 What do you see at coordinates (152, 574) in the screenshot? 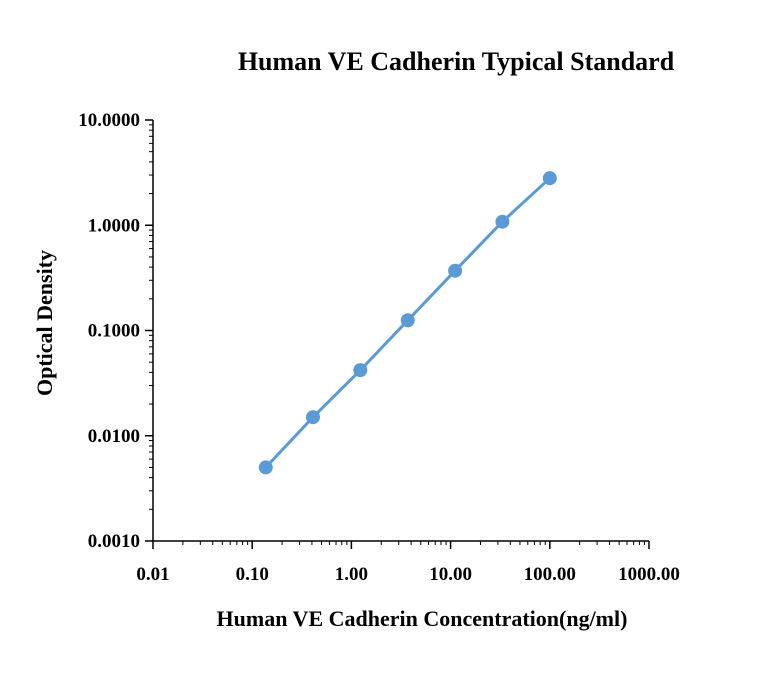
I see `x-tick-label: 0.01` at bounding box center [152, 574].